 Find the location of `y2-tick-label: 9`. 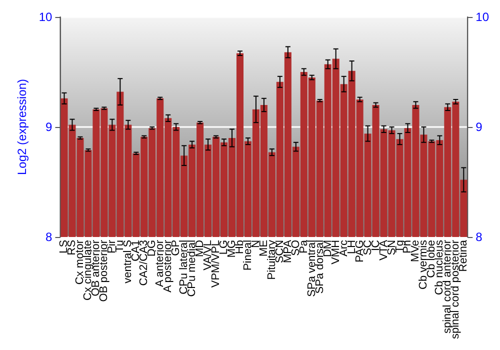

y2-tick-label: 9 is located at coordinates (479, 127).